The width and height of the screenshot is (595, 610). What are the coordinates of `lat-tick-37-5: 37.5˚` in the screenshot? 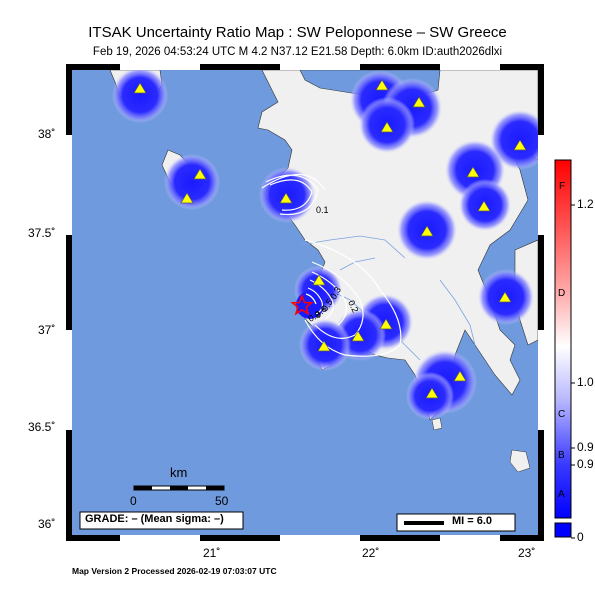 It's located at (42, 233).